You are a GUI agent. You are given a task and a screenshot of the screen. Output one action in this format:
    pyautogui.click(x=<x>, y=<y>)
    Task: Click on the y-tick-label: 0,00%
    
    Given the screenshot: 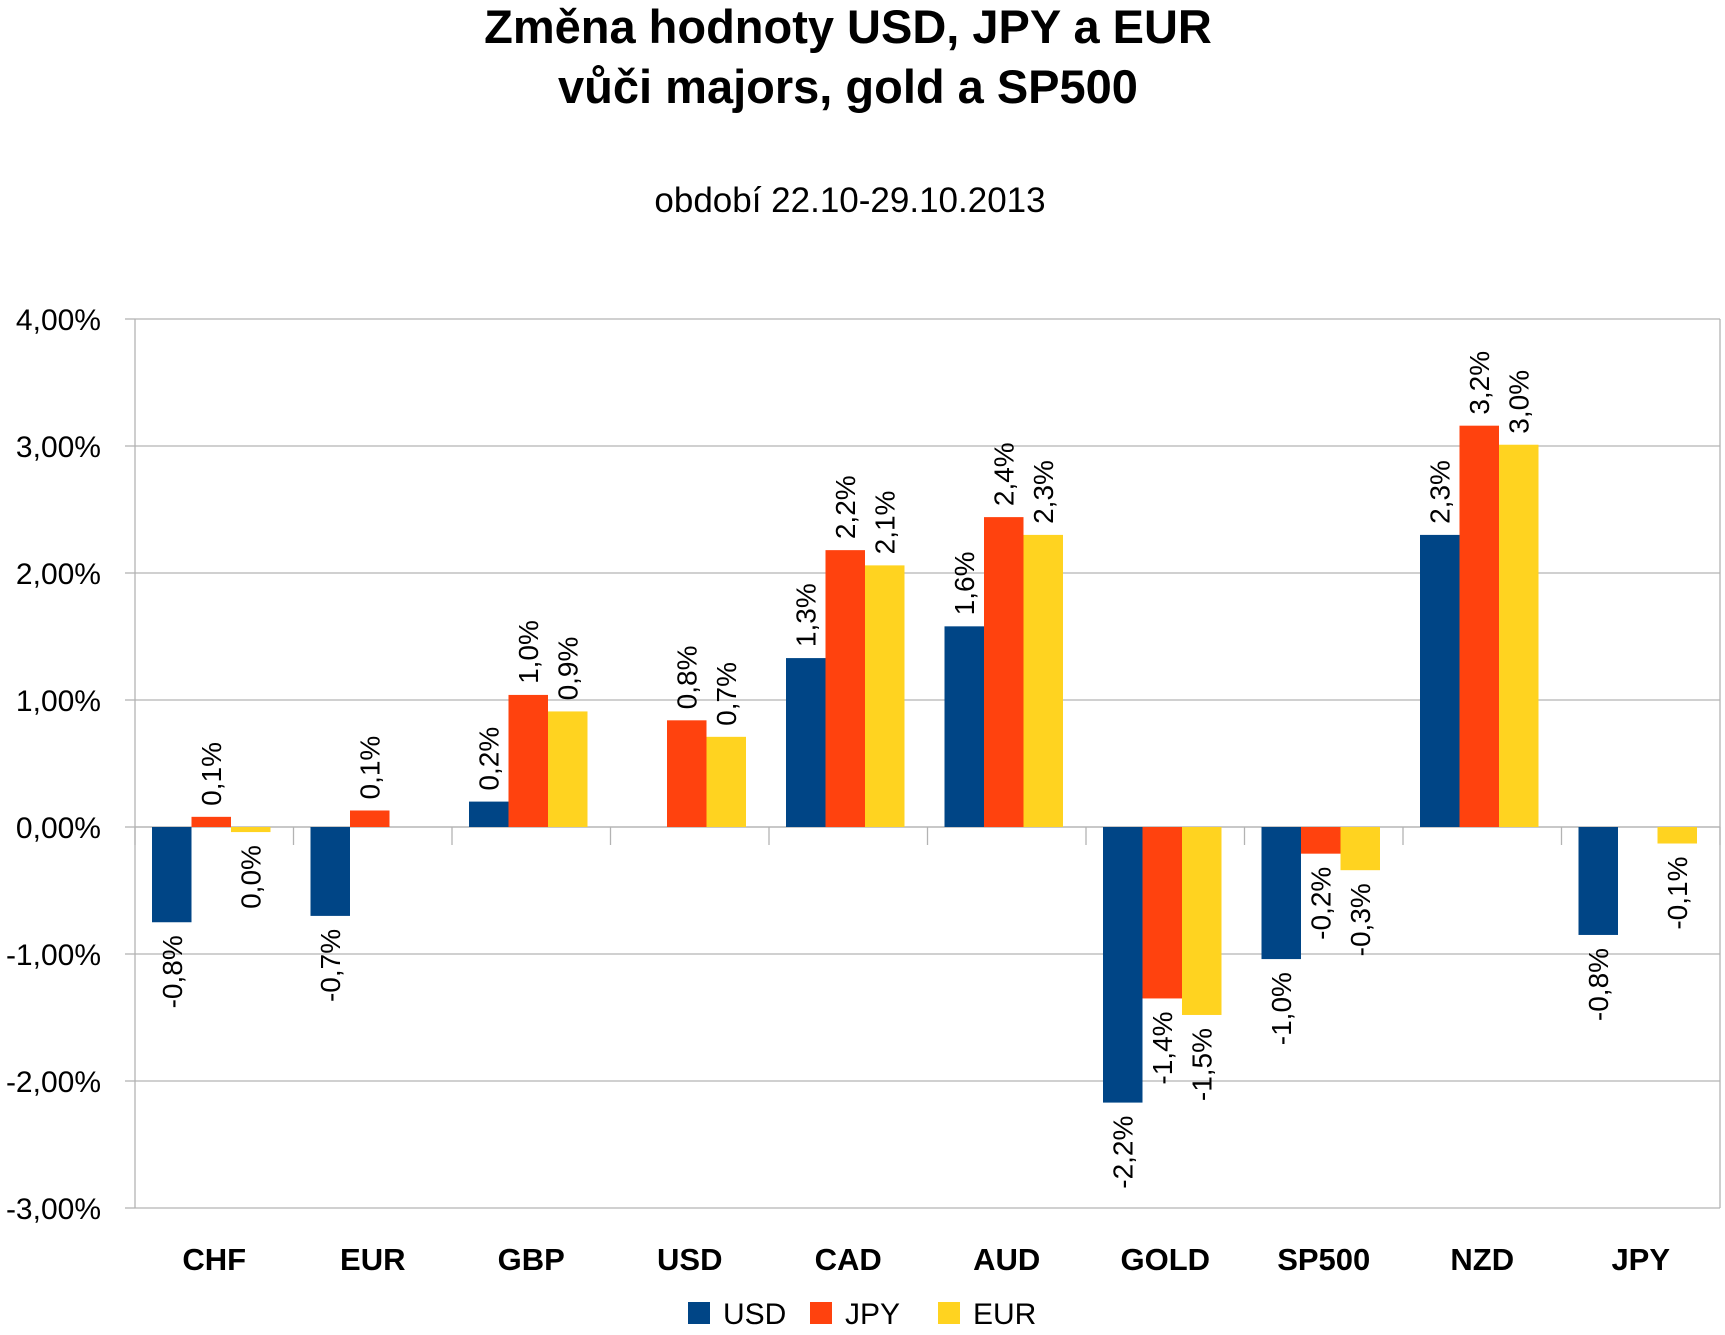 What is the action you would take?
    pyautogui.click(x=58, y=828)
    